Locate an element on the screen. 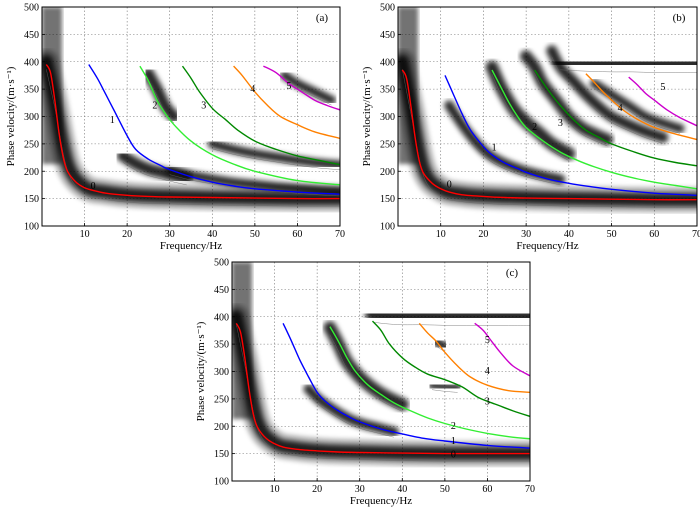 Image resolution: width=700 pixels, height=513 pixels. mode-3-curve is located at coordinates (260, 115).